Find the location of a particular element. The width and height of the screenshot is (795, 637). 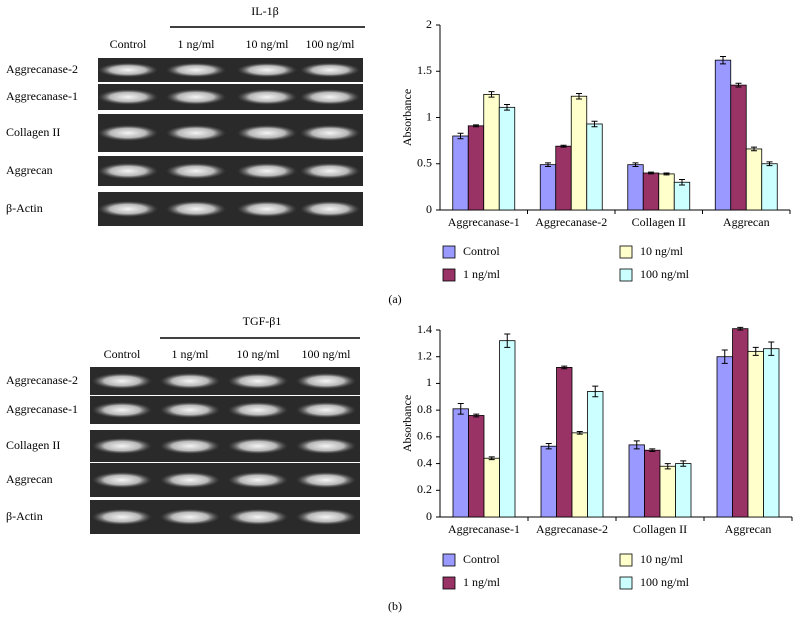

legend-label: 1 ng/ml is located at coordinates (482, 582).